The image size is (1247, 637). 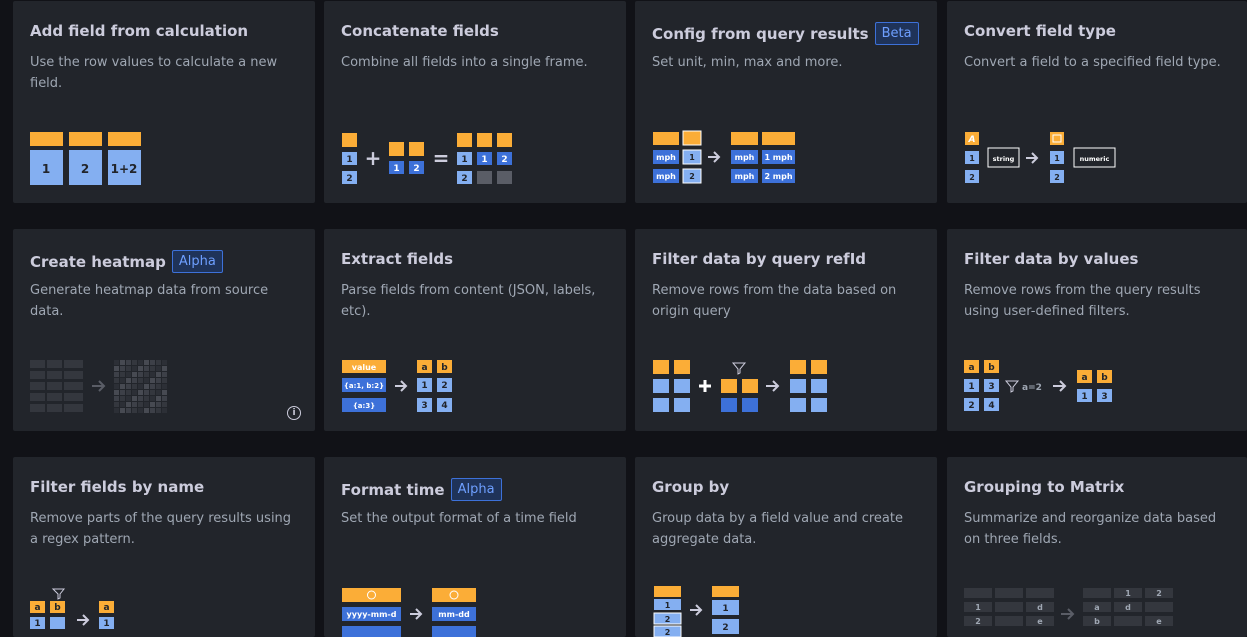 I want to click on info-icon: i, so click(x=294, y=413).